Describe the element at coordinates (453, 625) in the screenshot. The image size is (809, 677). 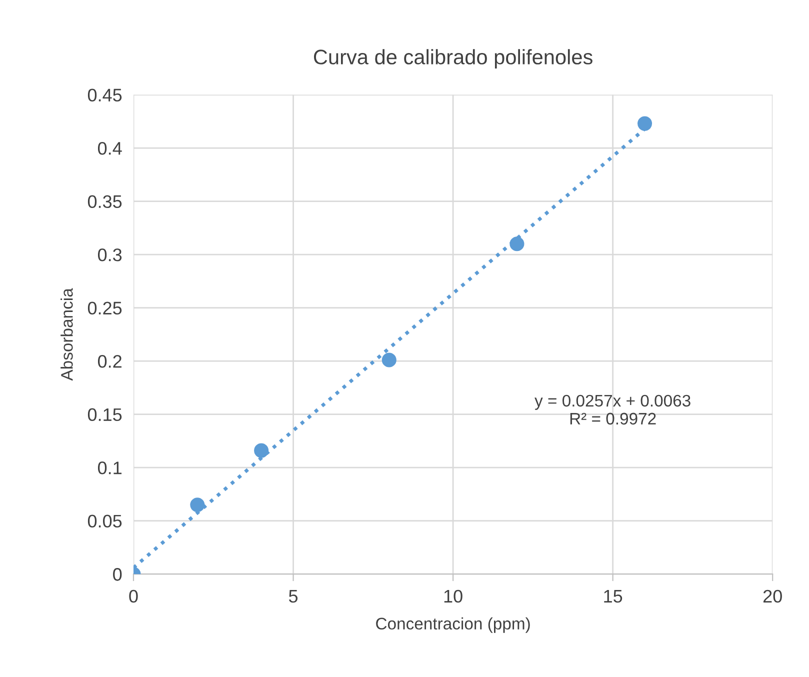
I see `x-axis-title: Concentracion (ppm)` at that location.